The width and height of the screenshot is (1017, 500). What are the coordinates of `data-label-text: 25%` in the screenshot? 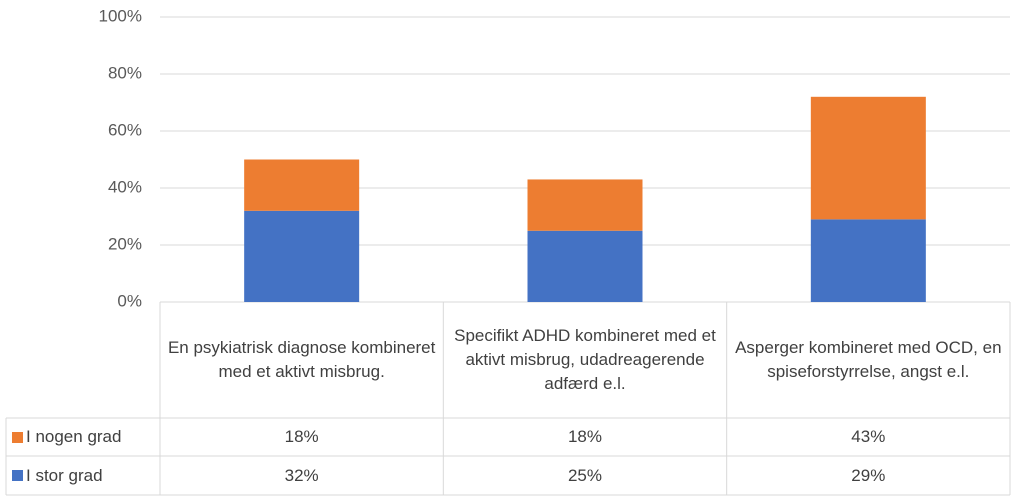 It's located at (584, 475).